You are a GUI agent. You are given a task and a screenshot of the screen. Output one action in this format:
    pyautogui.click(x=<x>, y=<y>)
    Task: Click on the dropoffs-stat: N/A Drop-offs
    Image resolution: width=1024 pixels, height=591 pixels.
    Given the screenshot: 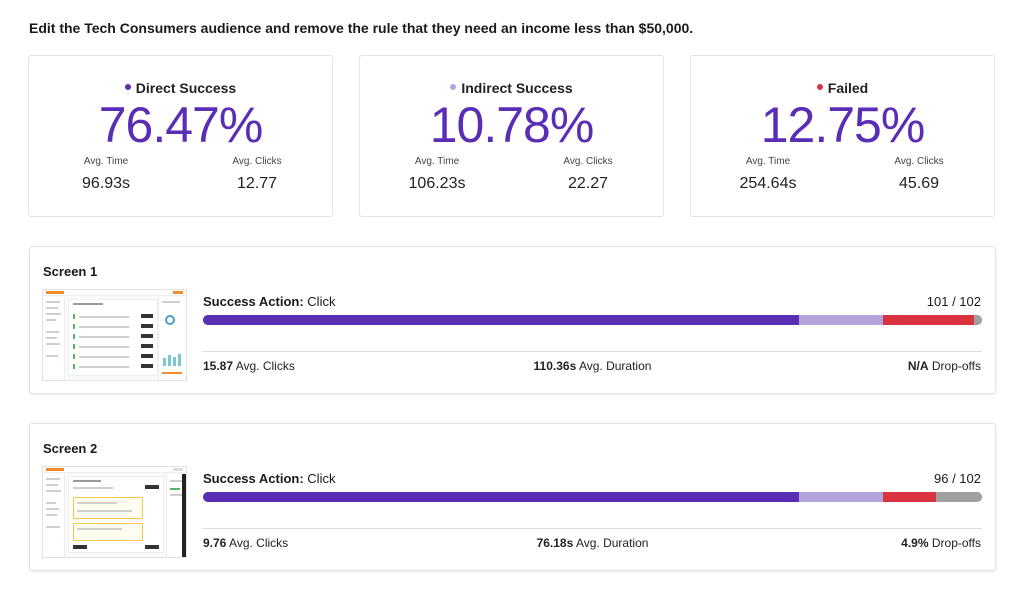 What is the action you would take?
    pyautogui.click(x=944, y=366)
    